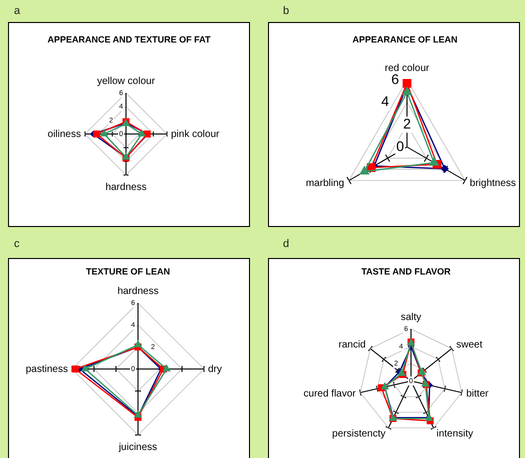 This screenshot has width=525, height=458. What do you see at coordinates (126, 81) in the screenshot?
I see `spoke-label: yellow colour` at bounding box center [126, 81].